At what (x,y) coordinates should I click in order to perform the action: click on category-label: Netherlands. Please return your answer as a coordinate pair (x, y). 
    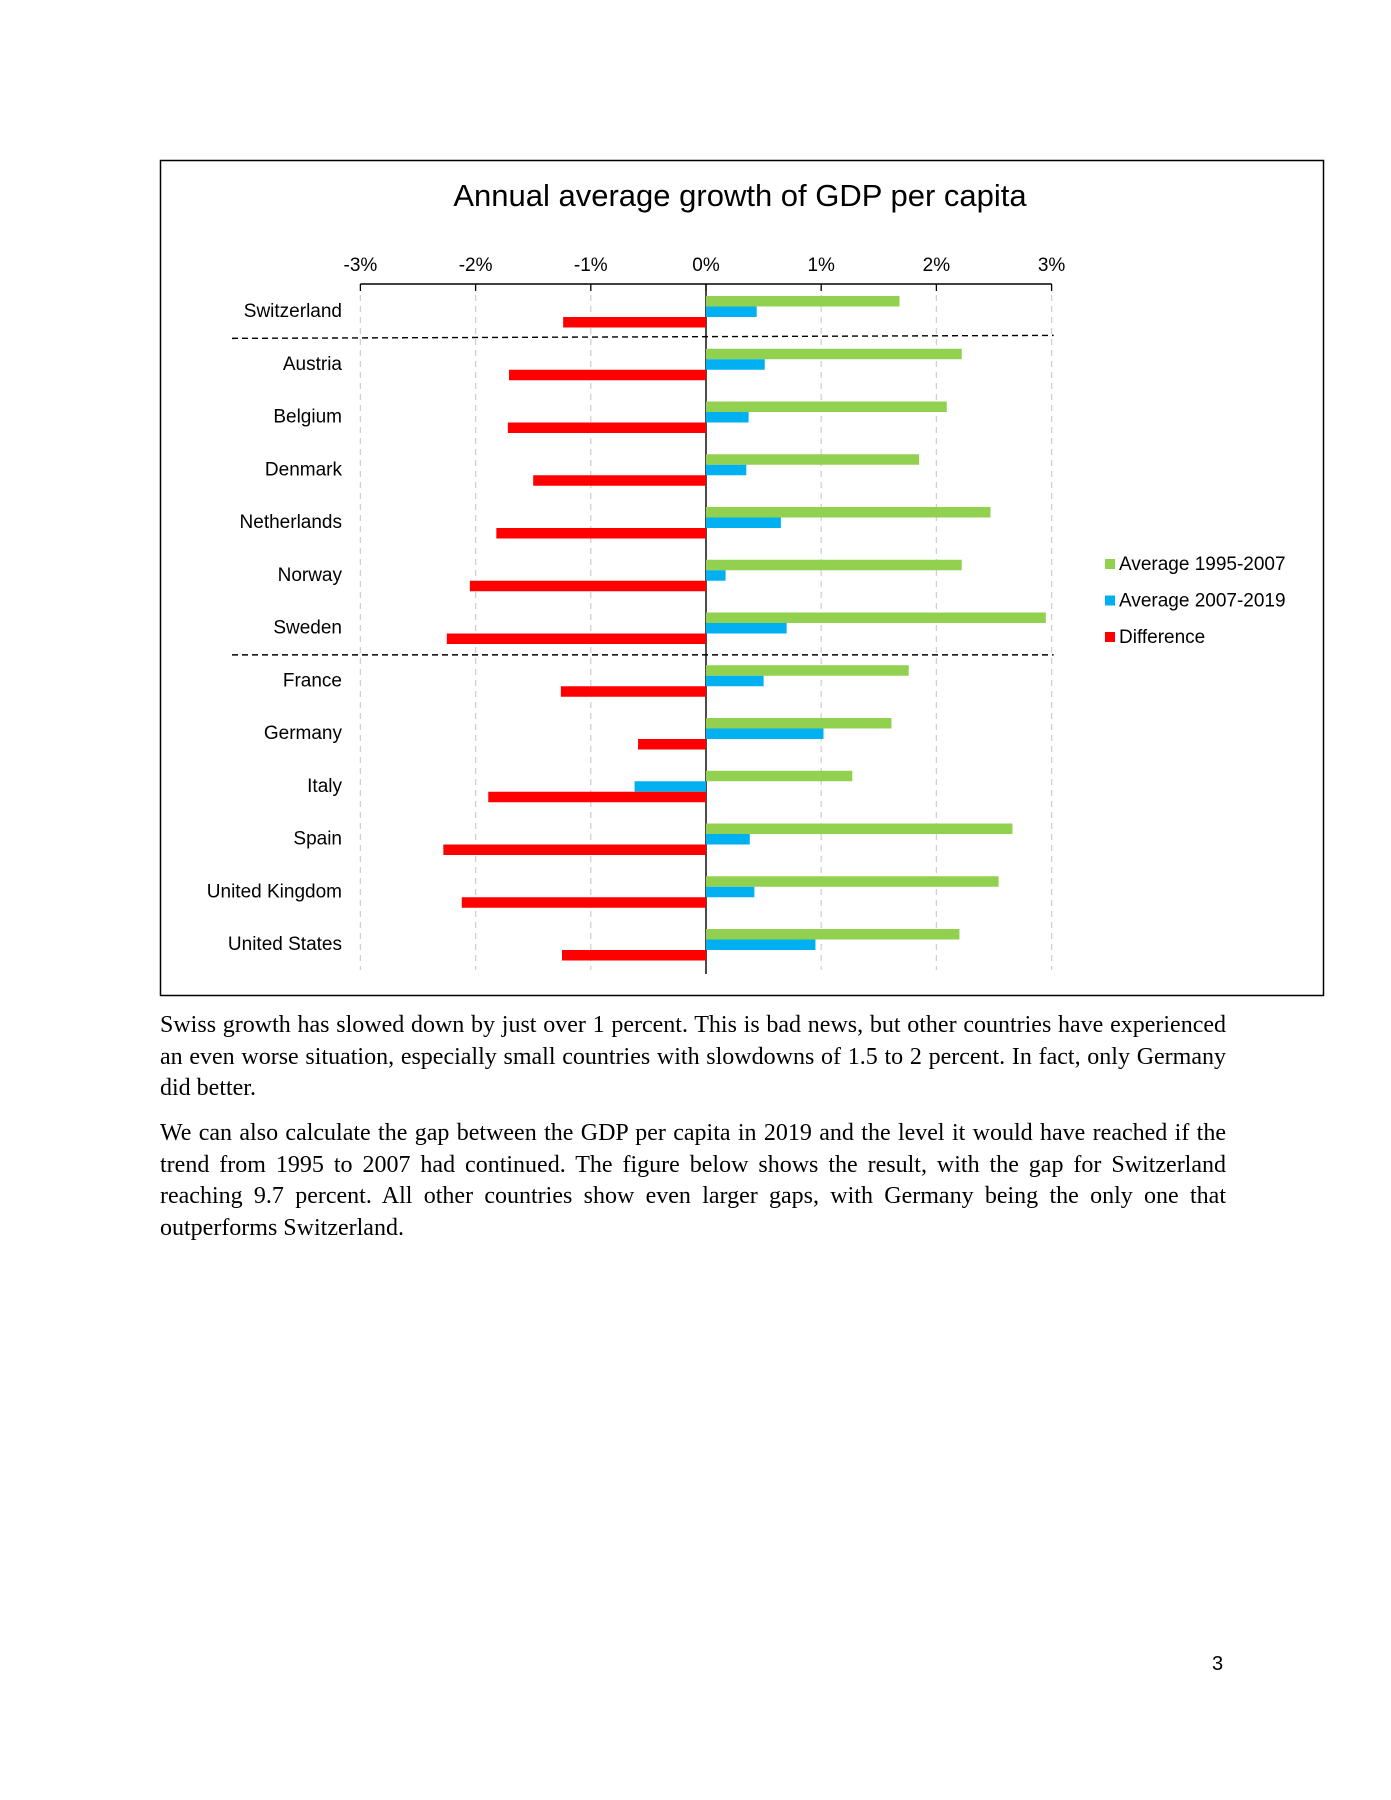
    Looking at the image, I should click on (291, 522).